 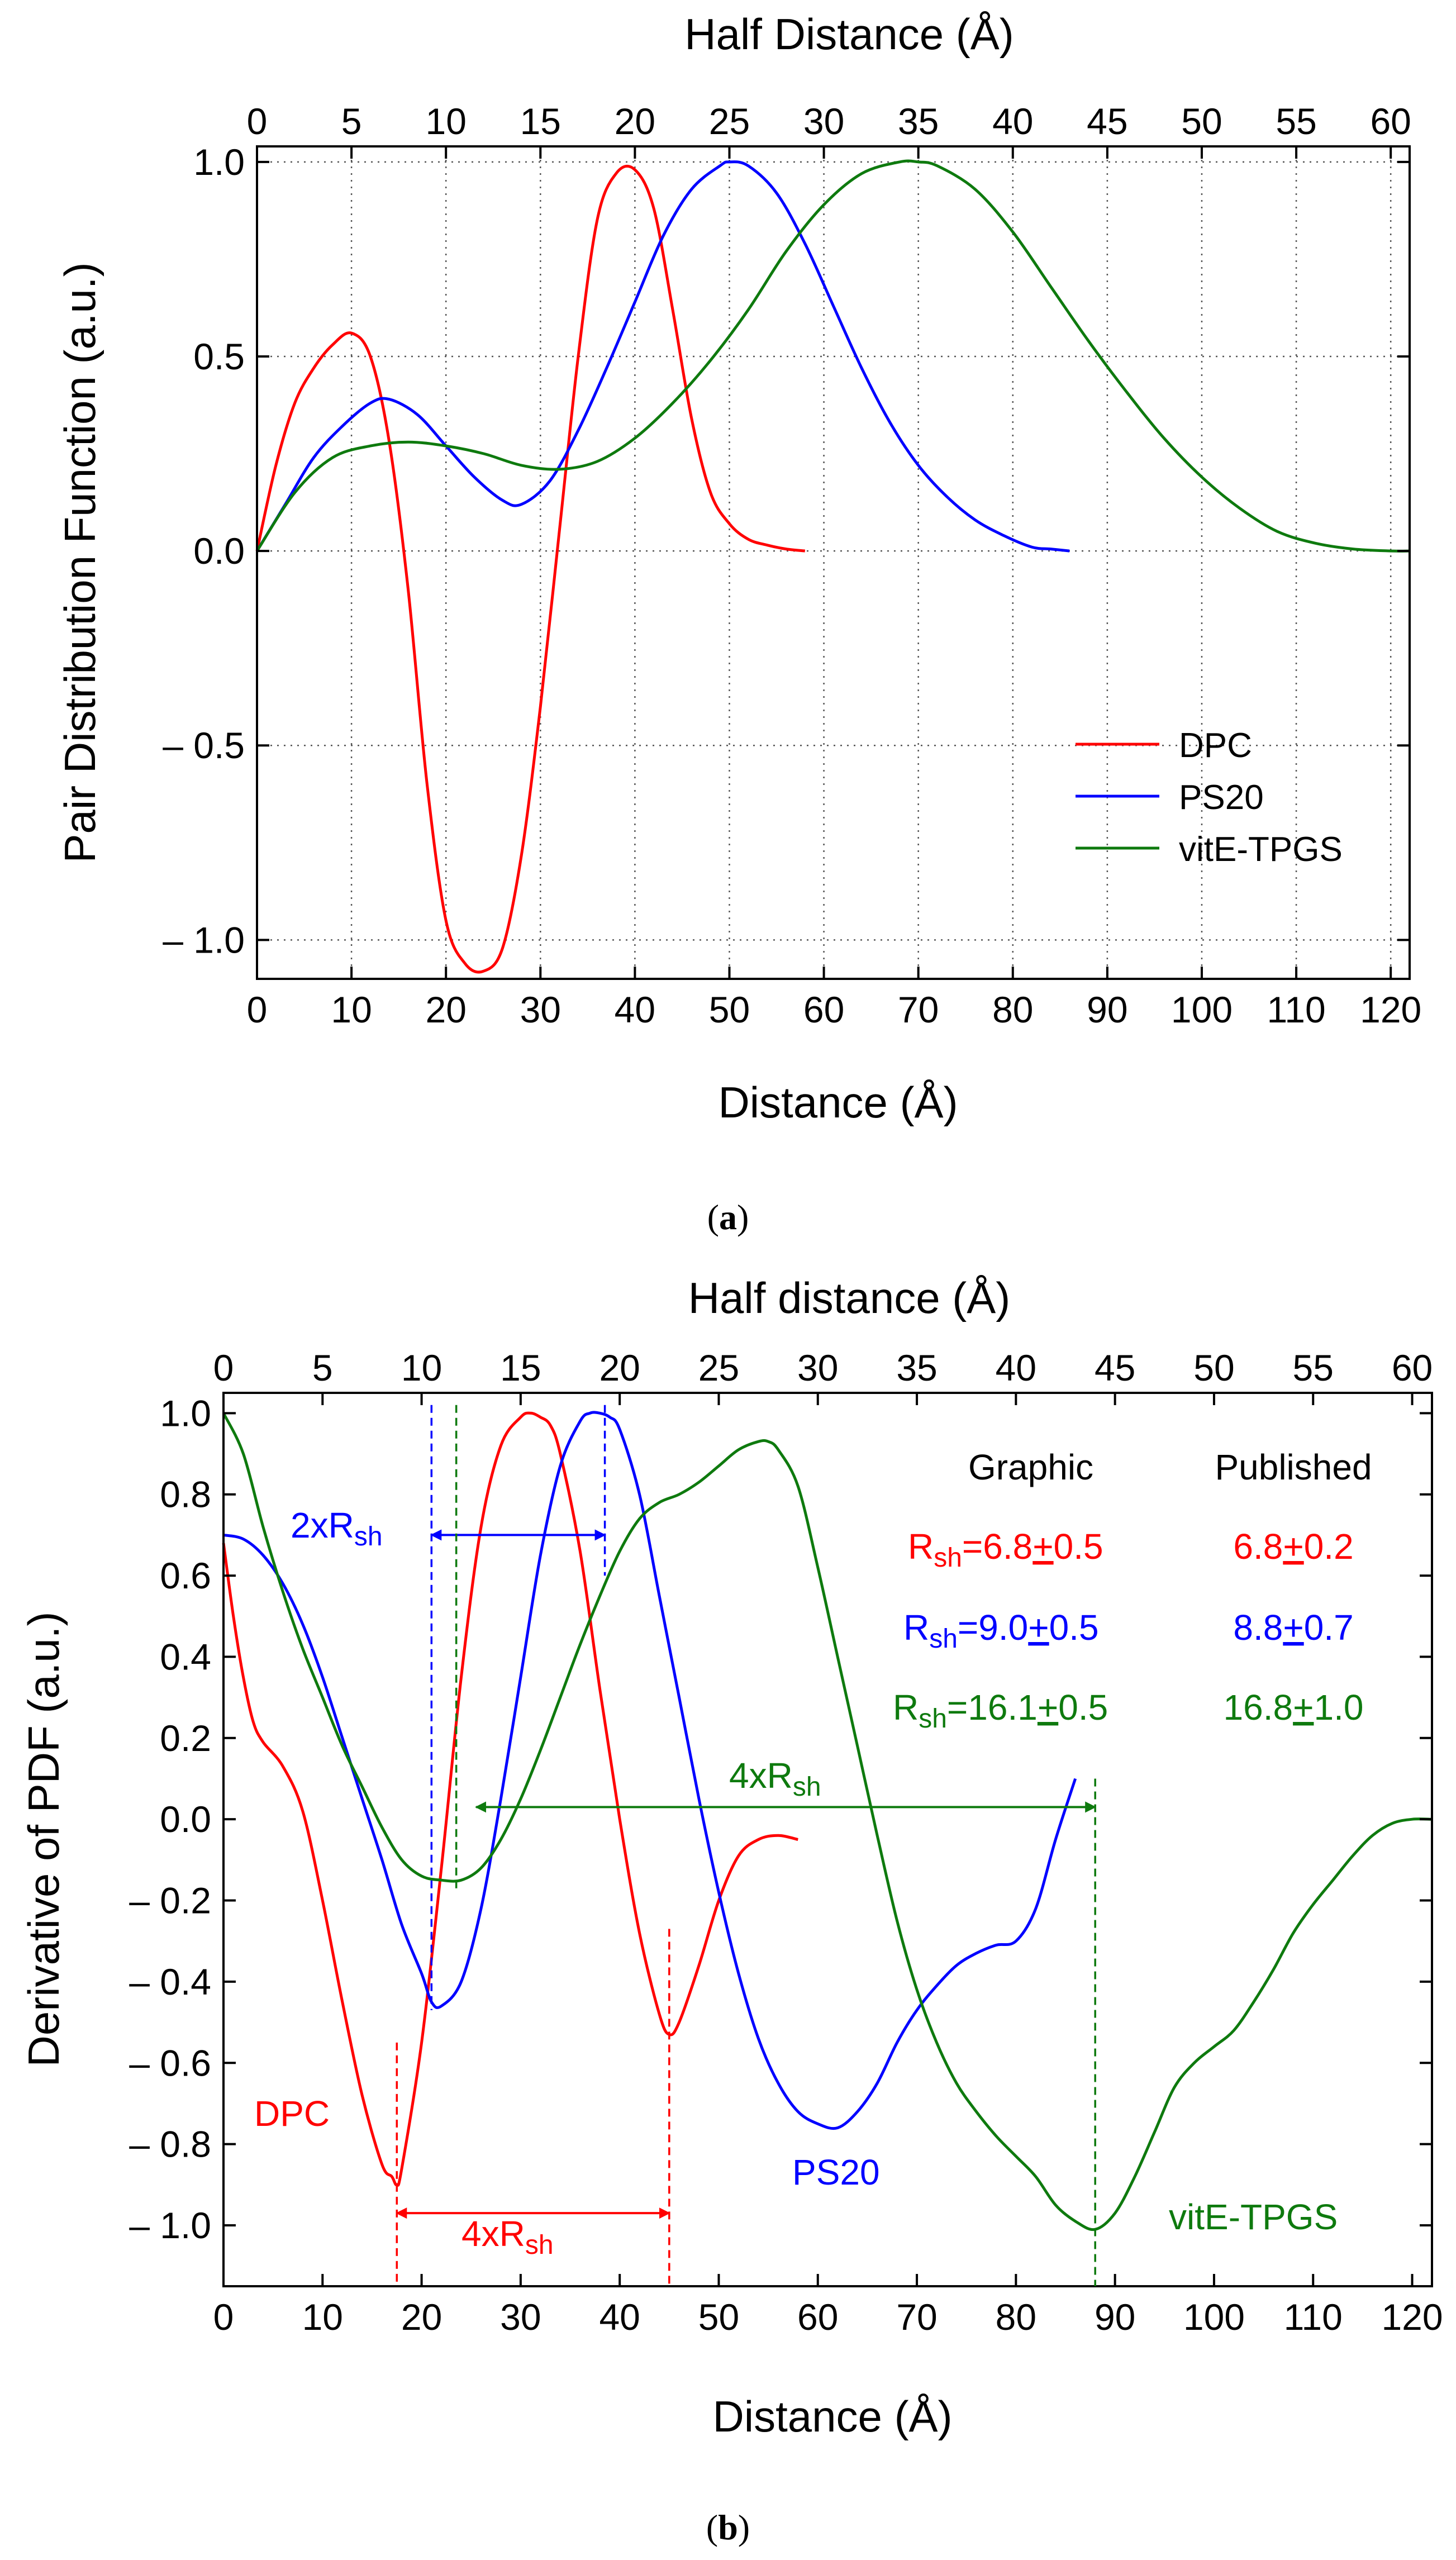 I want to click on graphic-value: =6.8, so click(x=997, y=1546).